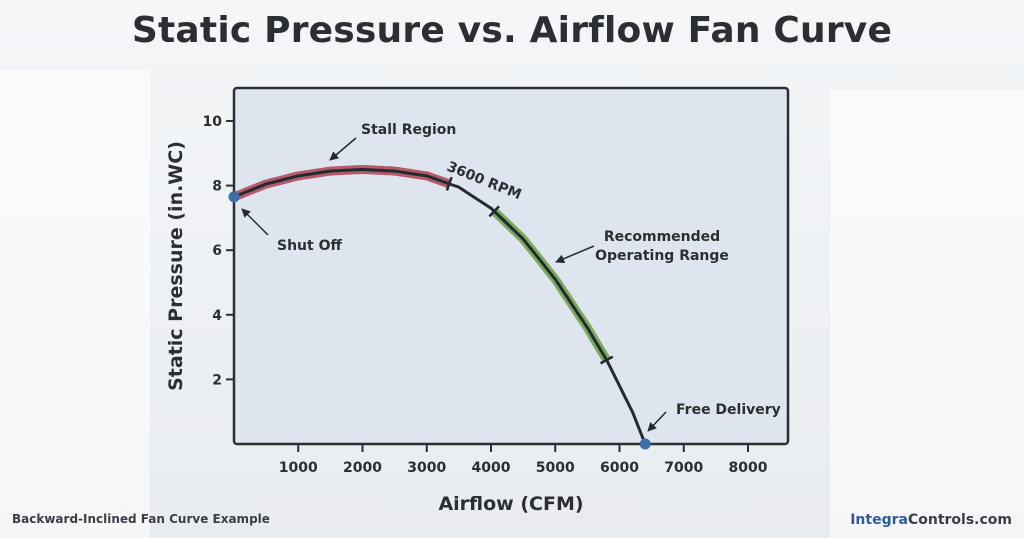 This screenshot has height=538, width=1024. What do you see at coordinates (645, 444) in the screenshot?
I see `free-delivery-point` at bounding box center [645, 444].